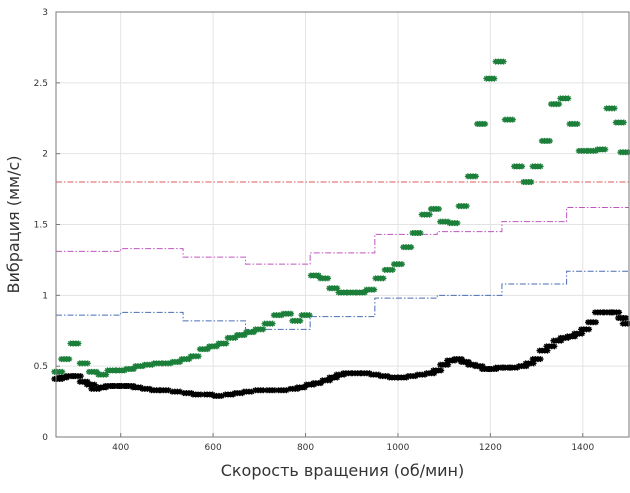  What do you see at coordinates (305, 448) in the screenshot?
I see `x-tick-label: 800` at bounding box center [305, 448].